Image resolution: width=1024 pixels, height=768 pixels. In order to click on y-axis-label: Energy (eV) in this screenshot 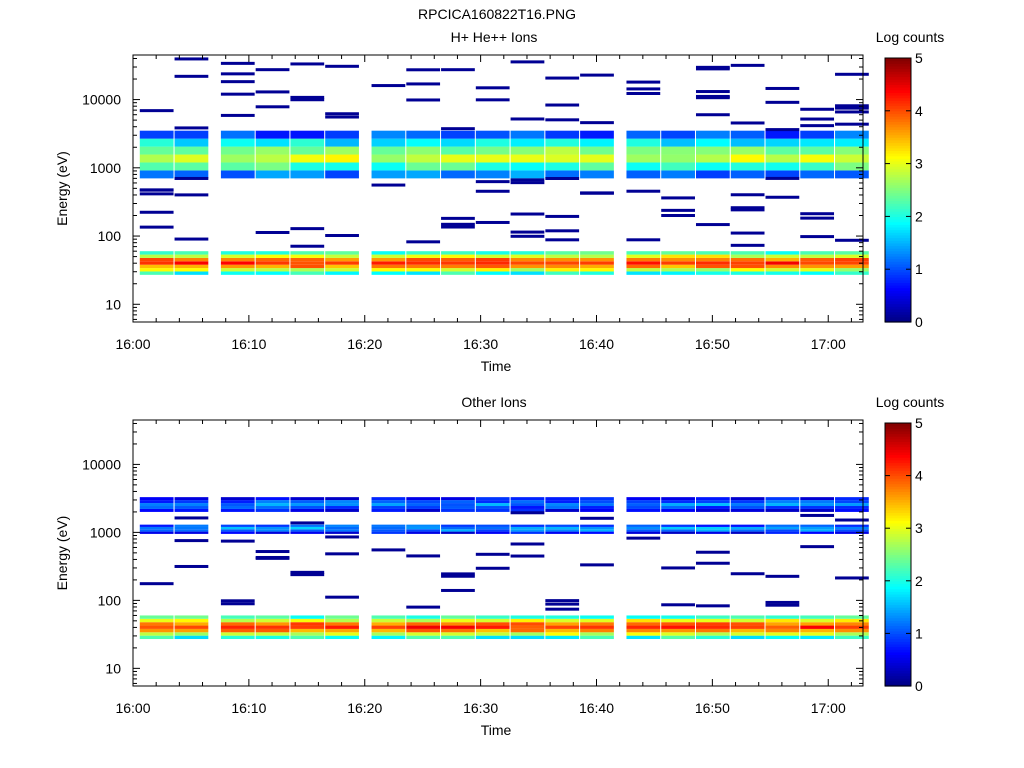, I will do `click(62, 553)`.